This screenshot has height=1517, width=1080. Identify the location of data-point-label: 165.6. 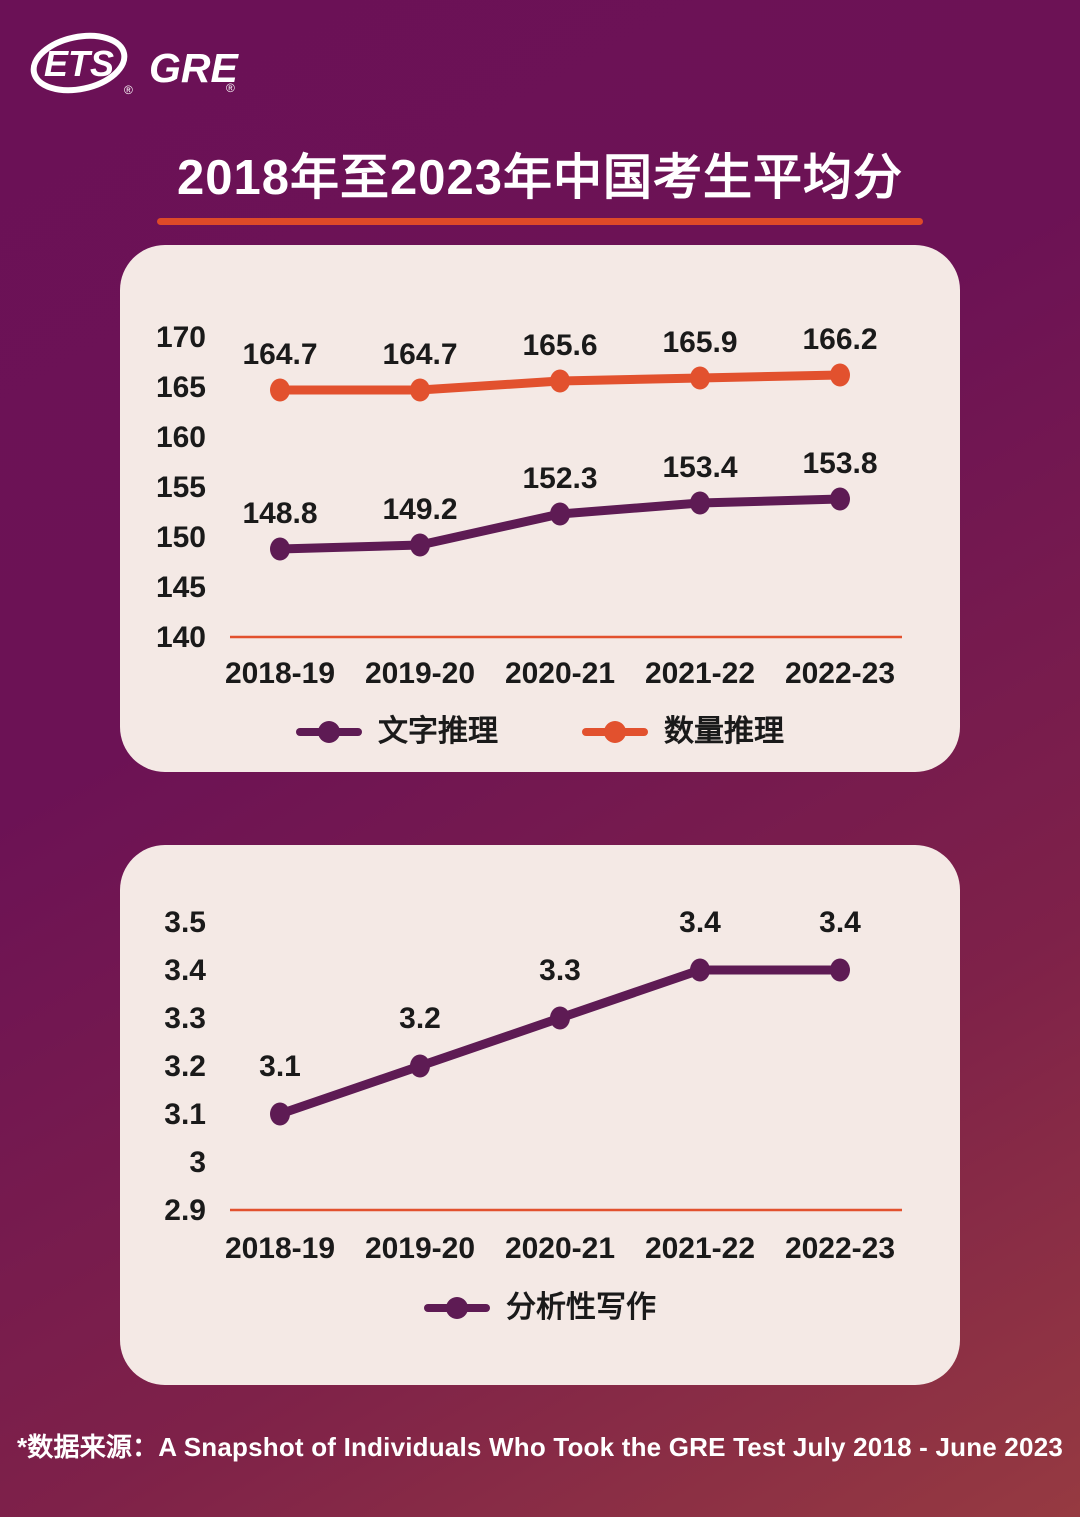
(559, 345).